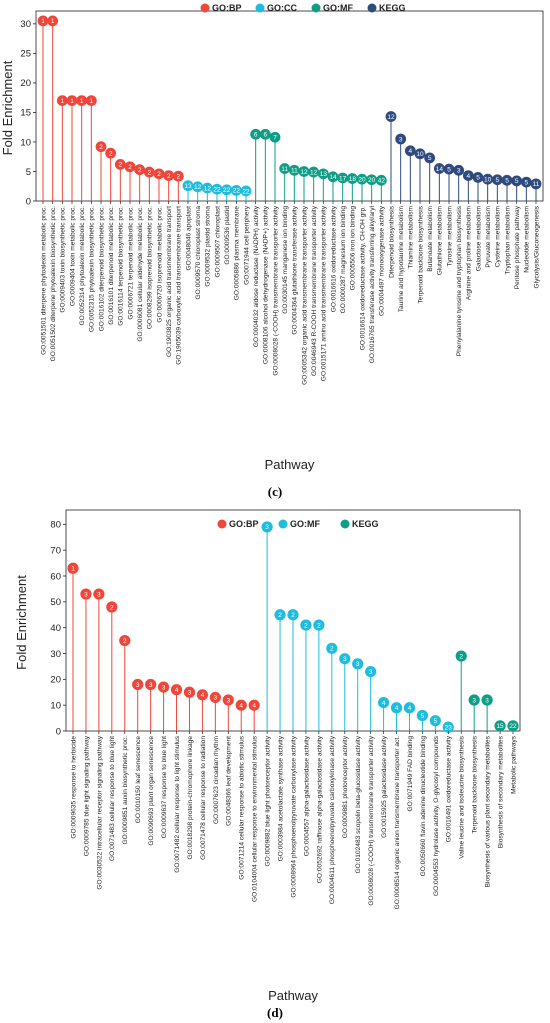 The height and width of the screenshot is (1023, 550). What do you see at coordinates (420, 254) in the screenshot?
I see `x-category-label: Terpenoid backbone biosynthesis` at bounding box center [420, 254].